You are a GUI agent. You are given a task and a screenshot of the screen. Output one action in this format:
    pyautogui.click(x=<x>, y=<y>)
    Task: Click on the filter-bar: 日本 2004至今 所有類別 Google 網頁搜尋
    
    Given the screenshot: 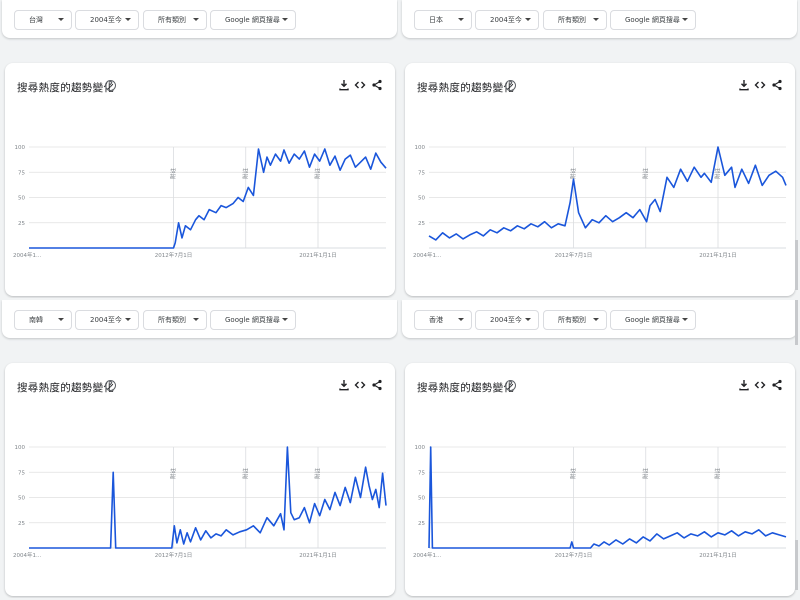 What is the action you would take?
    pyautogui.click(x=599, y=19)
    